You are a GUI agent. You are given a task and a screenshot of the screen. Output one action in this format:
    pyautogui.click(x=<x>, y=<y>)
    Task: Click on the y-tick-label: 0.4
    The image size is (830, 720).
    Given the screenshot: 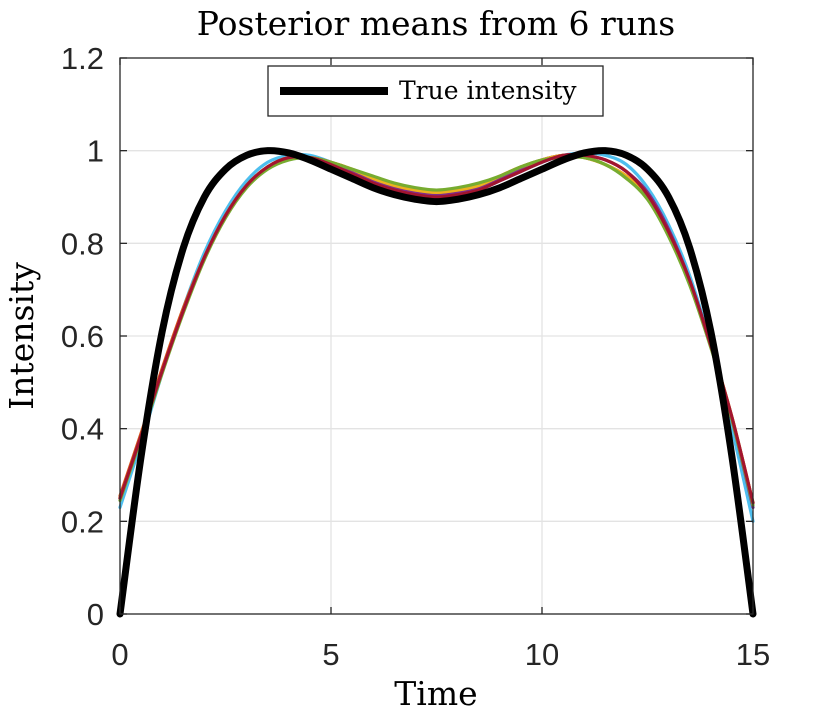 What is the action you would take?
    pyautogui.click(x=82, y=429)
    